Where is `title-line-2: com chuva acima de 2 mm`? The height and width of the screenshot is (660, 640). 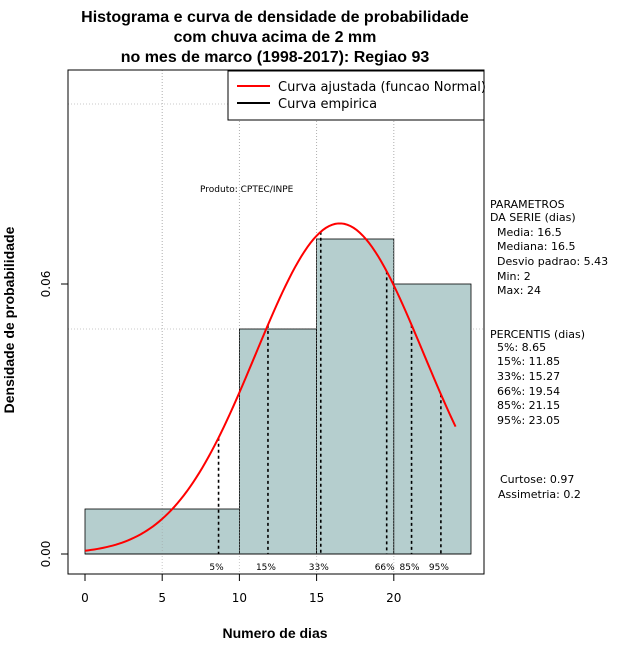 title-line-2: com chuva acima de 2 mm is located at coordinates (275, 37).